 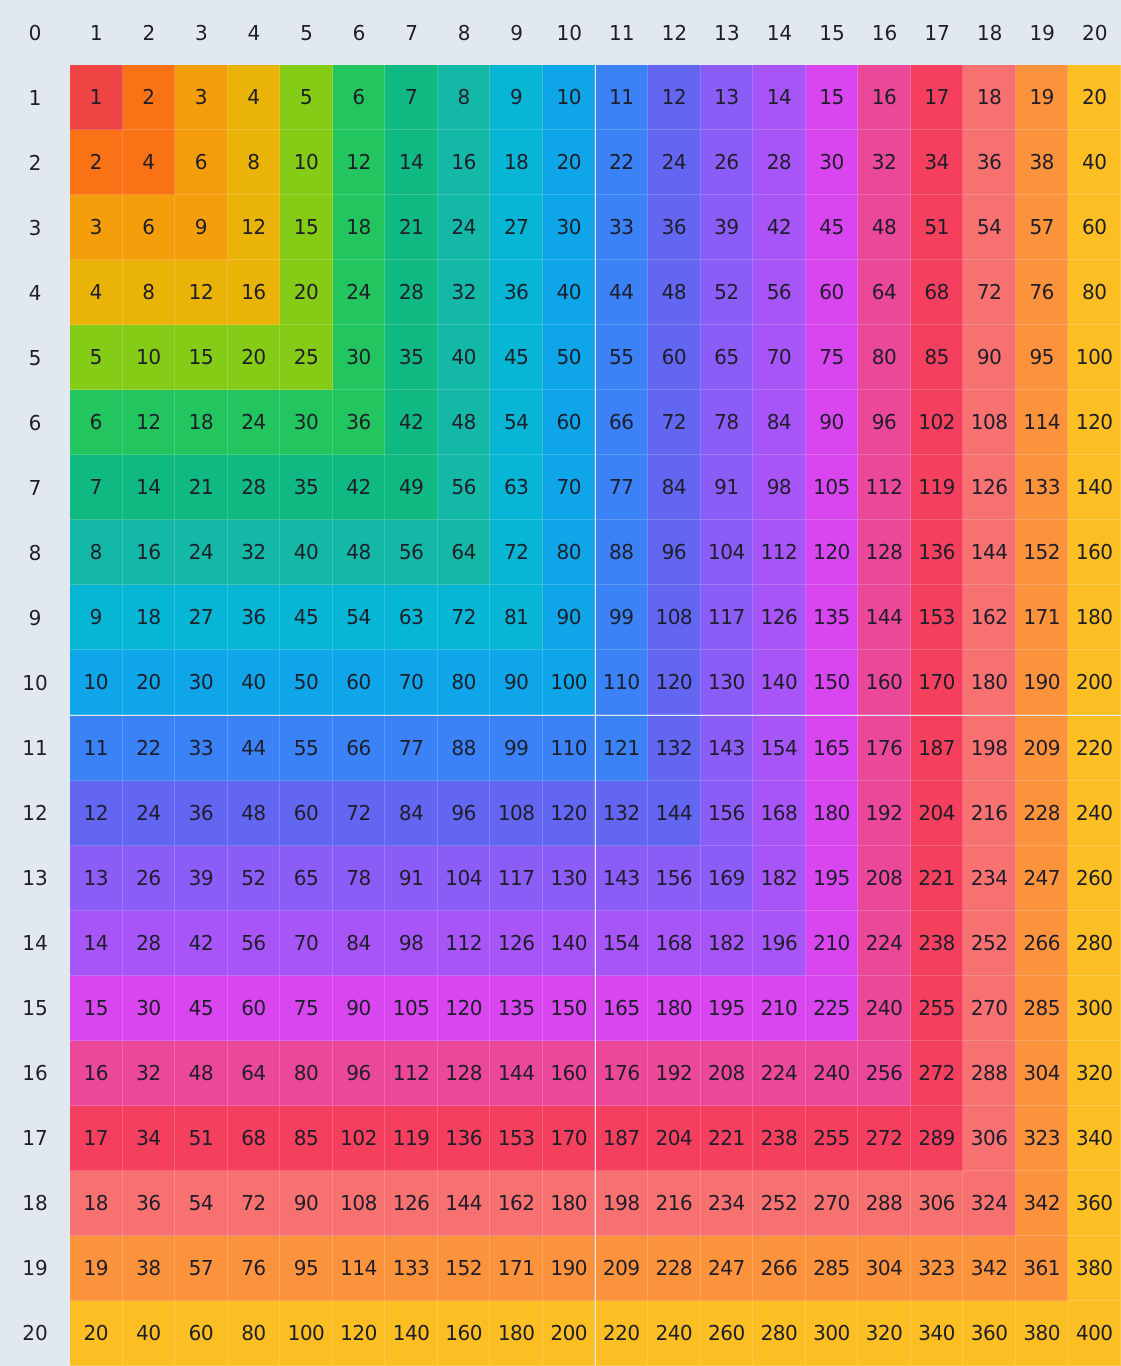 What do you see at coordinates (674, 1268) in the screenshot?
I see `product-cell: 228` at bounding box center [674, 1268].